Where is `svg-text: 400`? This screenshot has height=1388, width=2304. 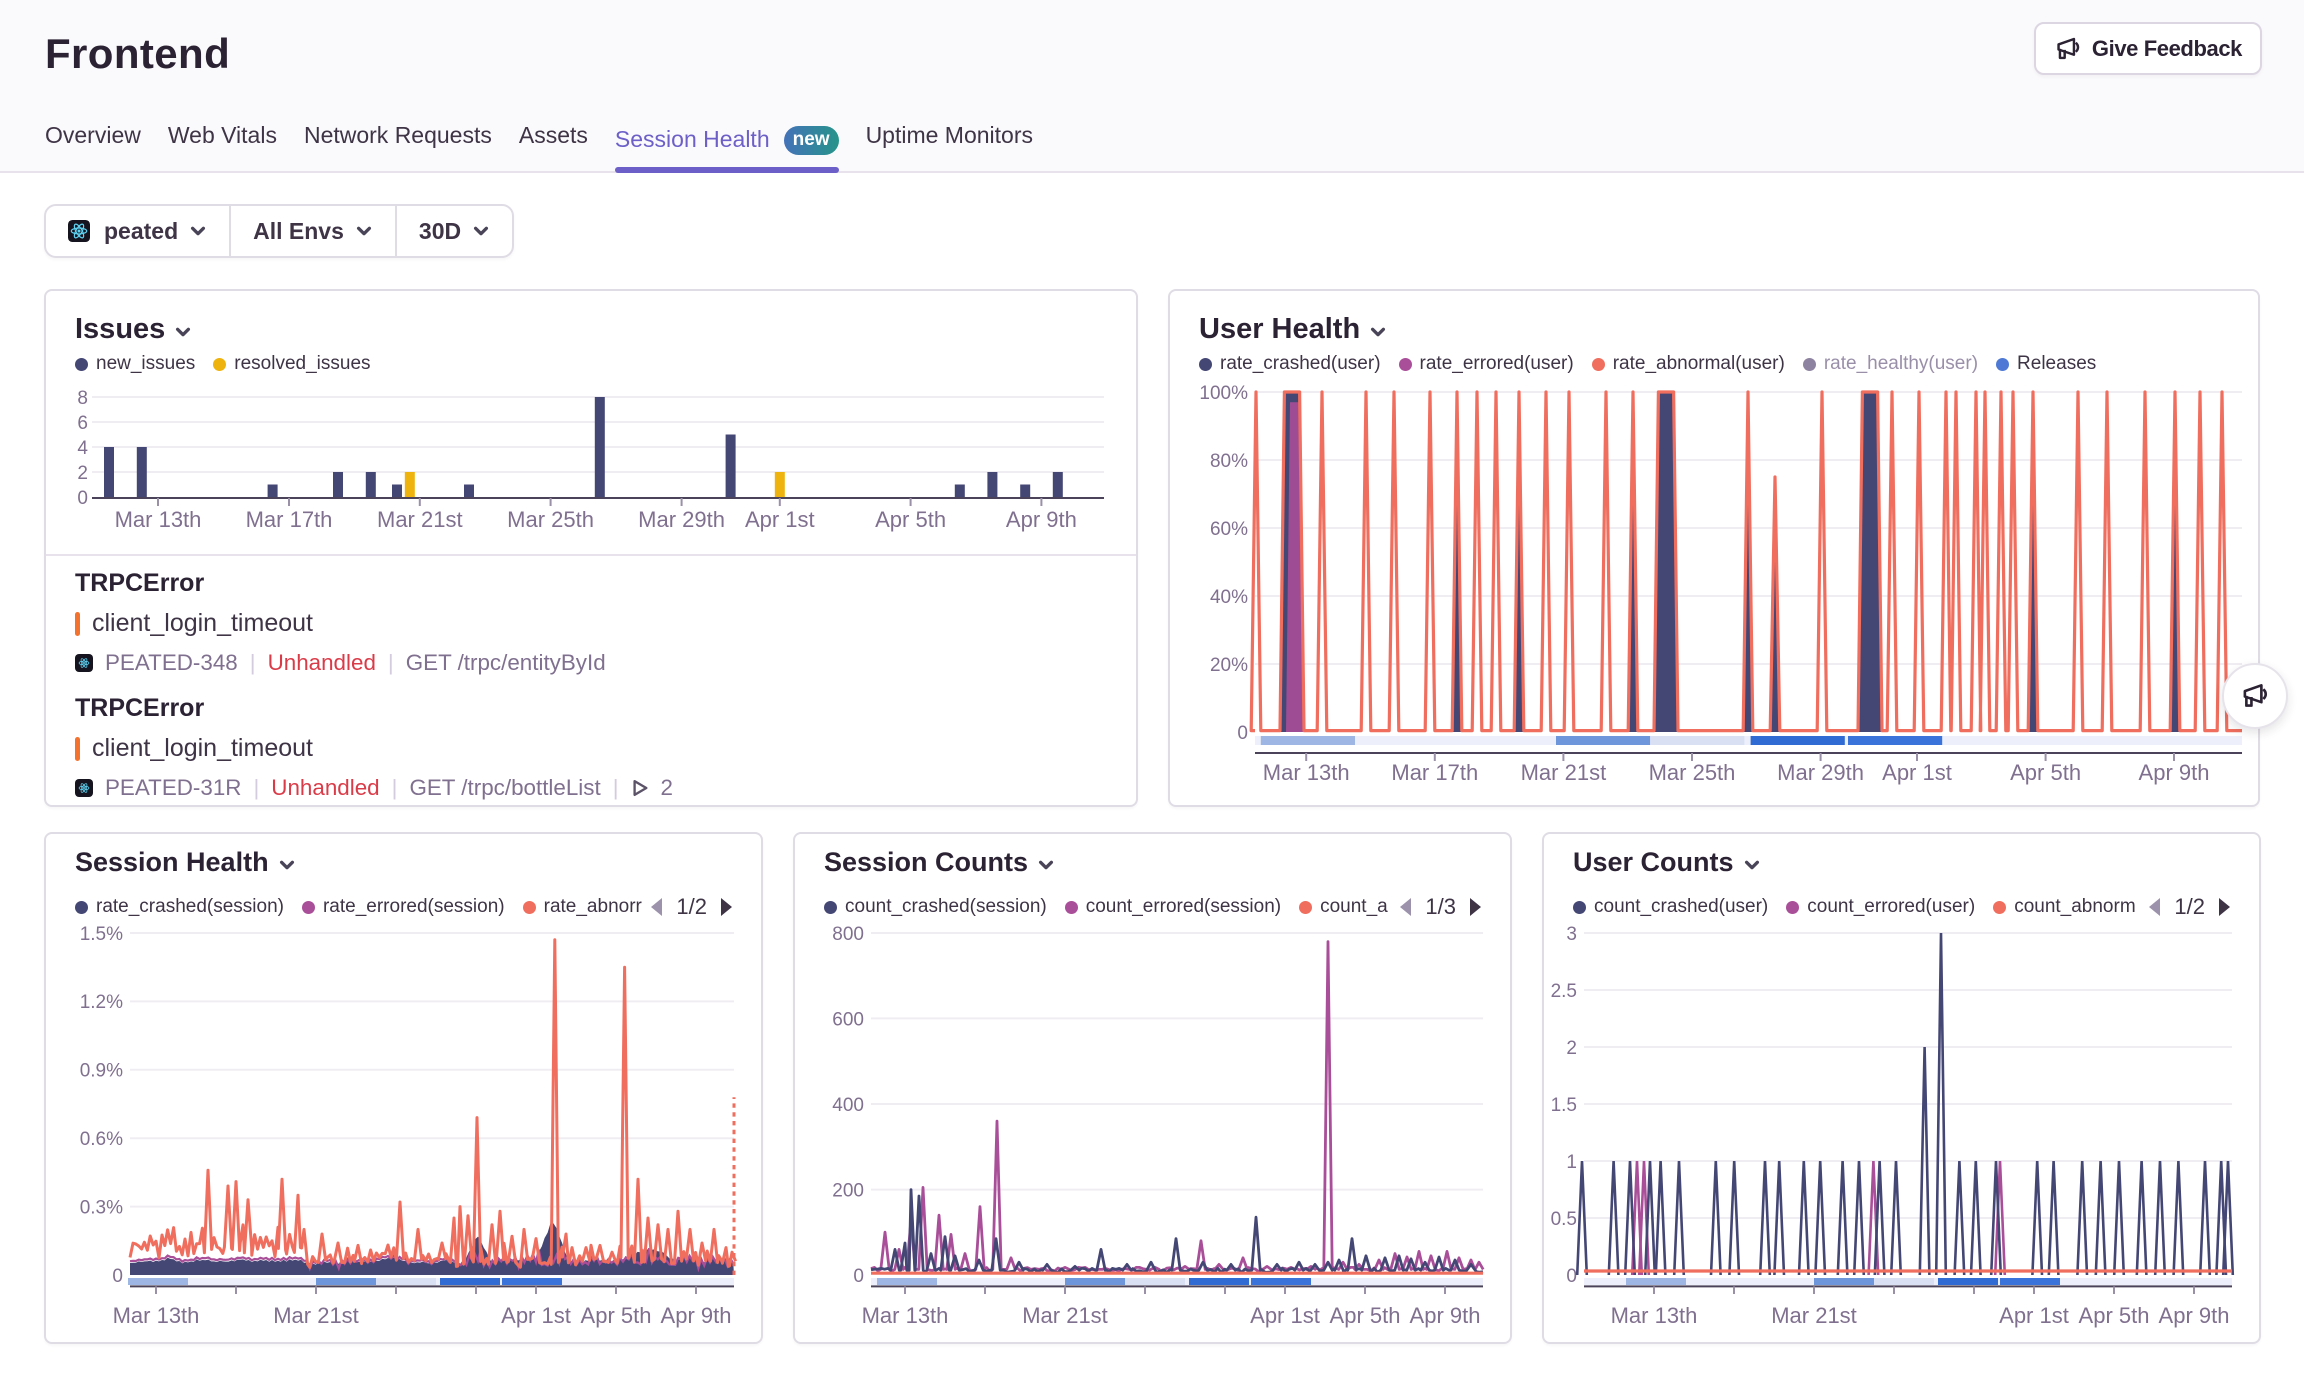
svg-text: 400 is located at coordinates (848, 1105).